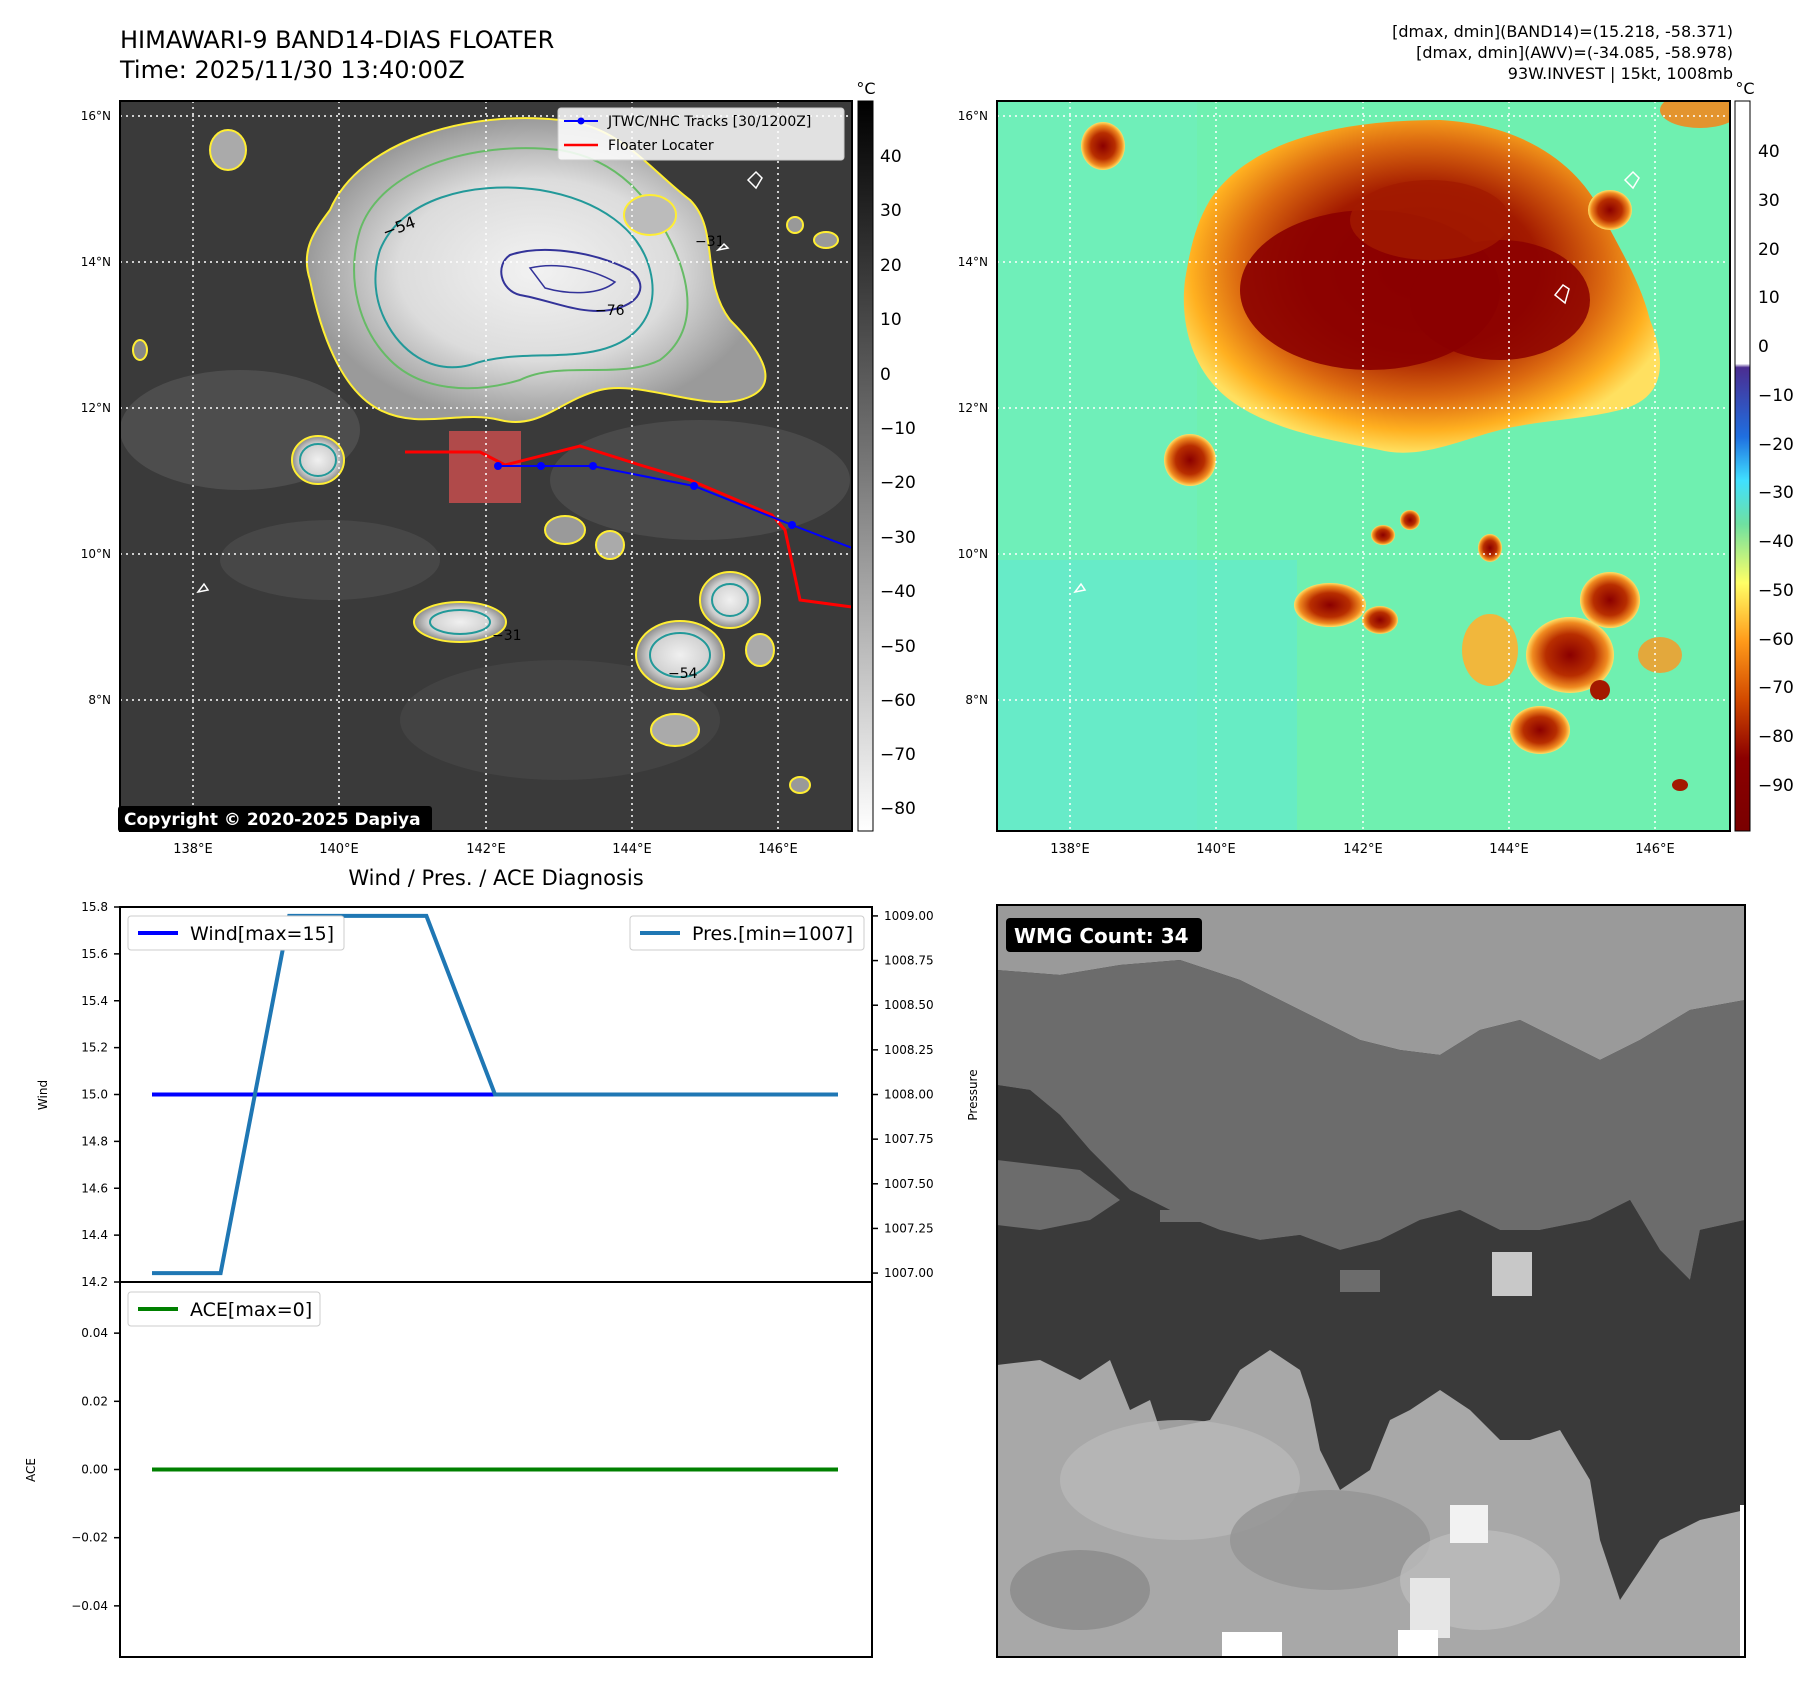 Image resolution: width=1813 pixels, height=1690 pixels. I want to click on presTicks-tick-label: 1009.00, so click(909, 916).